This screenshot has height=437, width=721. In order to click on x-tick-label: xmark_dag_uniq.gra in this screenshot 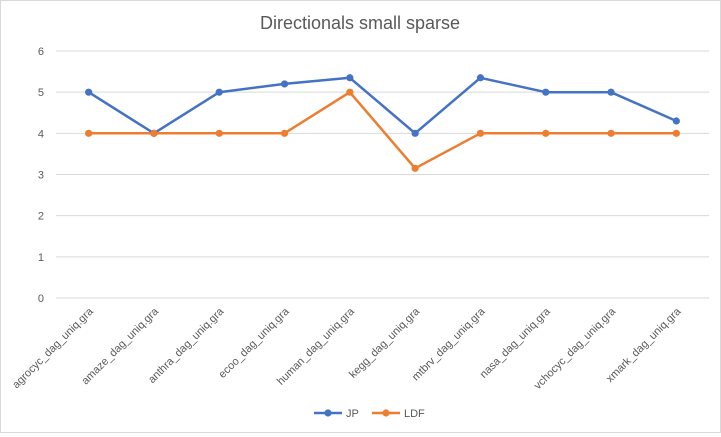, I will do `click(644, 345)`.